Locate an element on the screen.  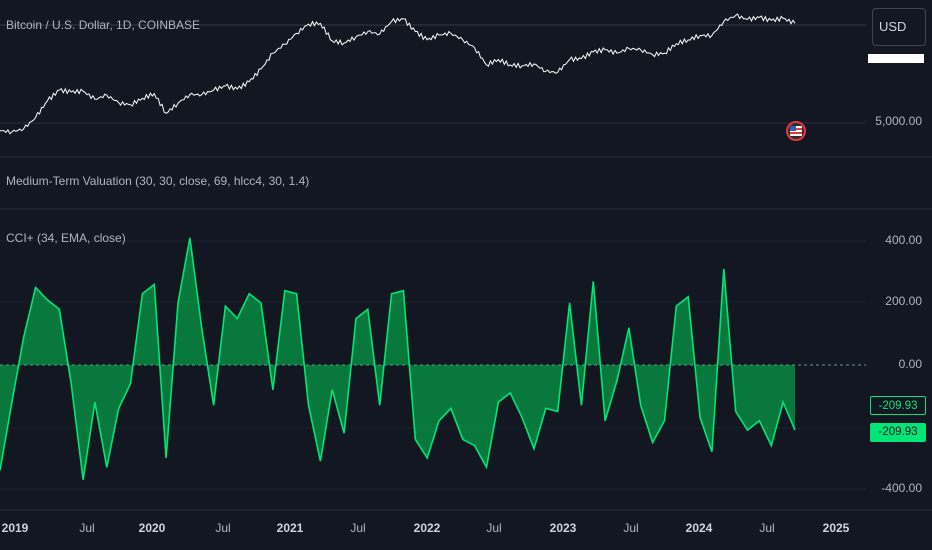
time-axis-label: 2019 is located at coordinates (15, 528).